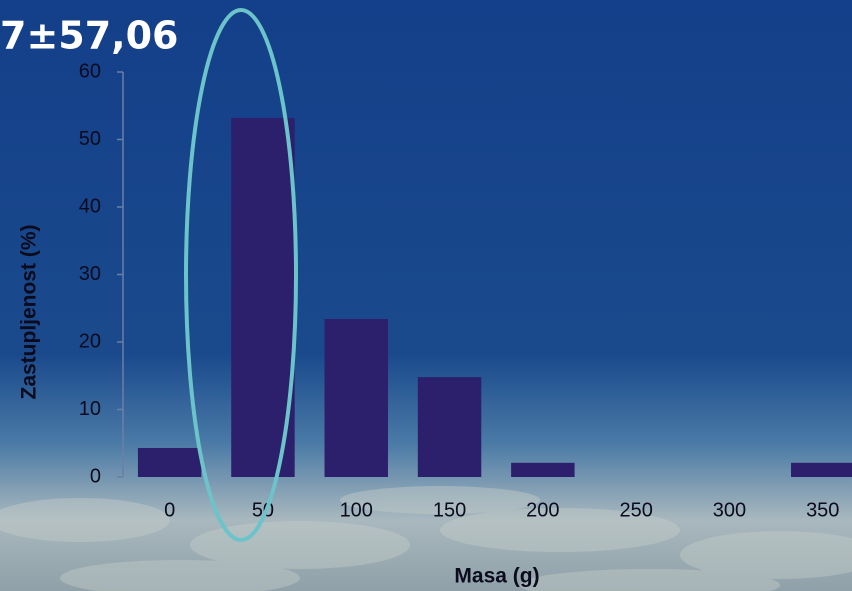  Describe the element at coordinates (729, 510) in the screenshot. I see `x-tick-label: 300` at that location.